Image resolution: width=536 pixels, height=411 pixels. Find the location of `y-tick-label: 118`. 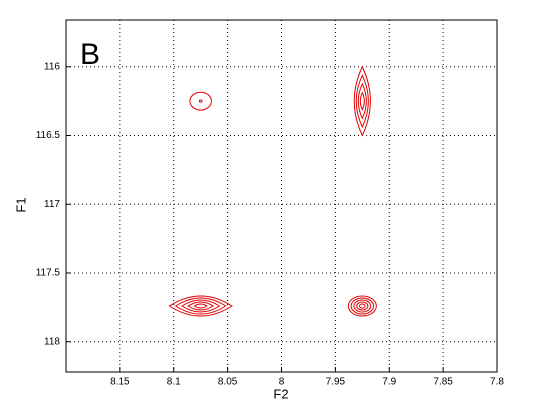

y-tick-label: 118 is located at coordinates (52, 341).